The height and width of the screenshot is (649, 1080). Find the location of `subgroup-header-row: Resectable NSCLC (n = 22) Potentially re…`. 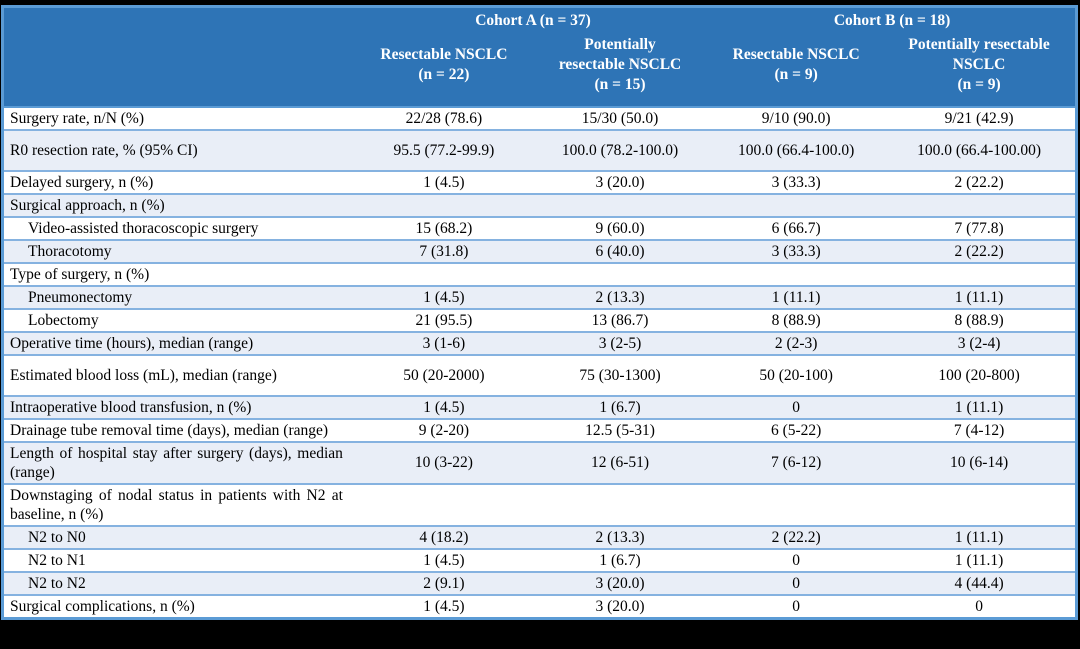

subgroup-header-row: Resectable NSCLC (n = 22) Potentially re… is located at coordinates (540, 69).